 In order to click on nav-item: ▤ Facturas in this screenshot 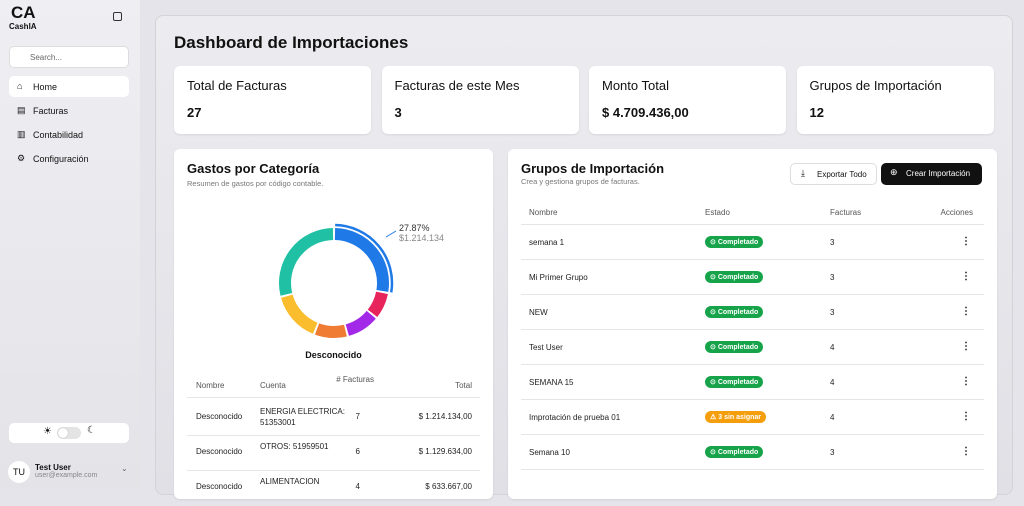, I will do `click(43, 110)`.